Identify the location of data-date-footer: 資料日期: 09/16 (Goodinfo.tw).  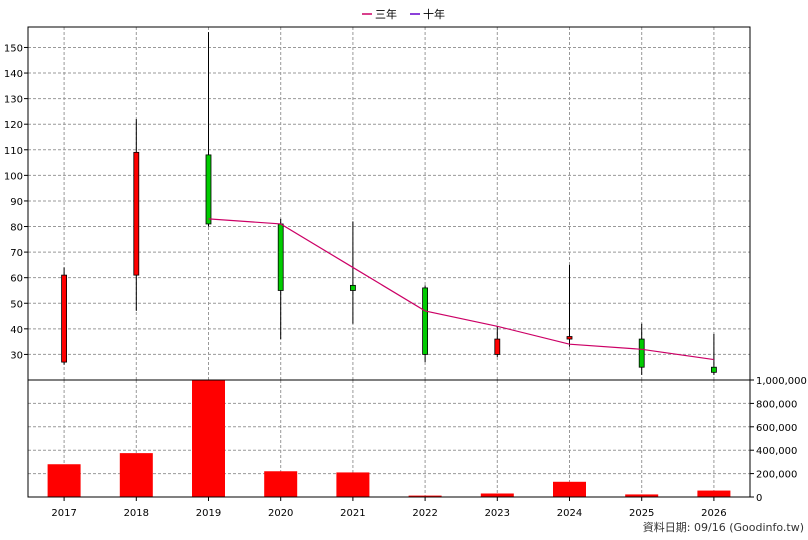
(723, 527).